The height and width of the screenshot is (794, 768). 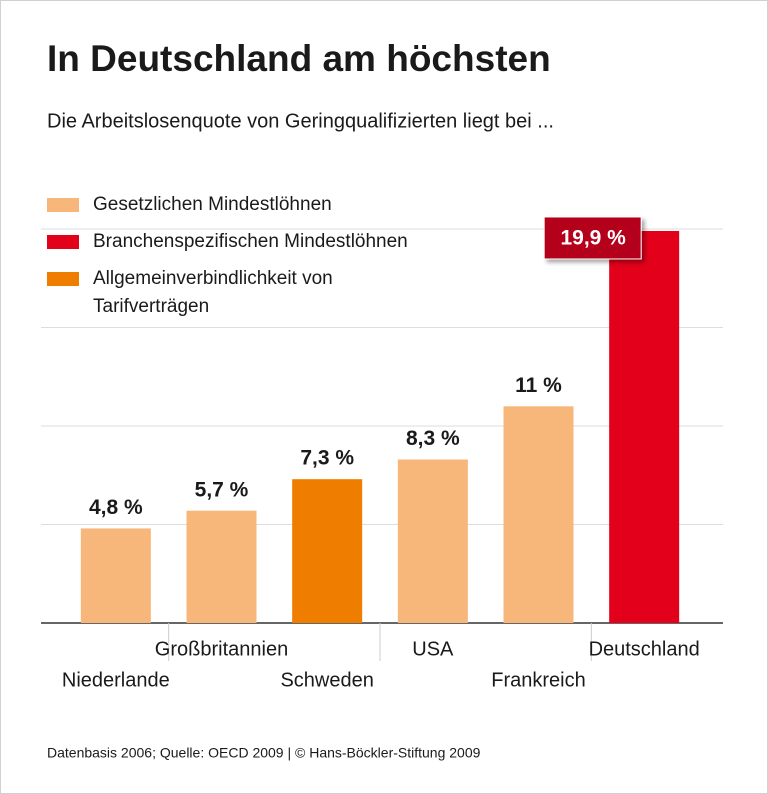 I want to click on legend-label: Gesetzlichen Mindestlöhnen, so click(x=212, y=204).